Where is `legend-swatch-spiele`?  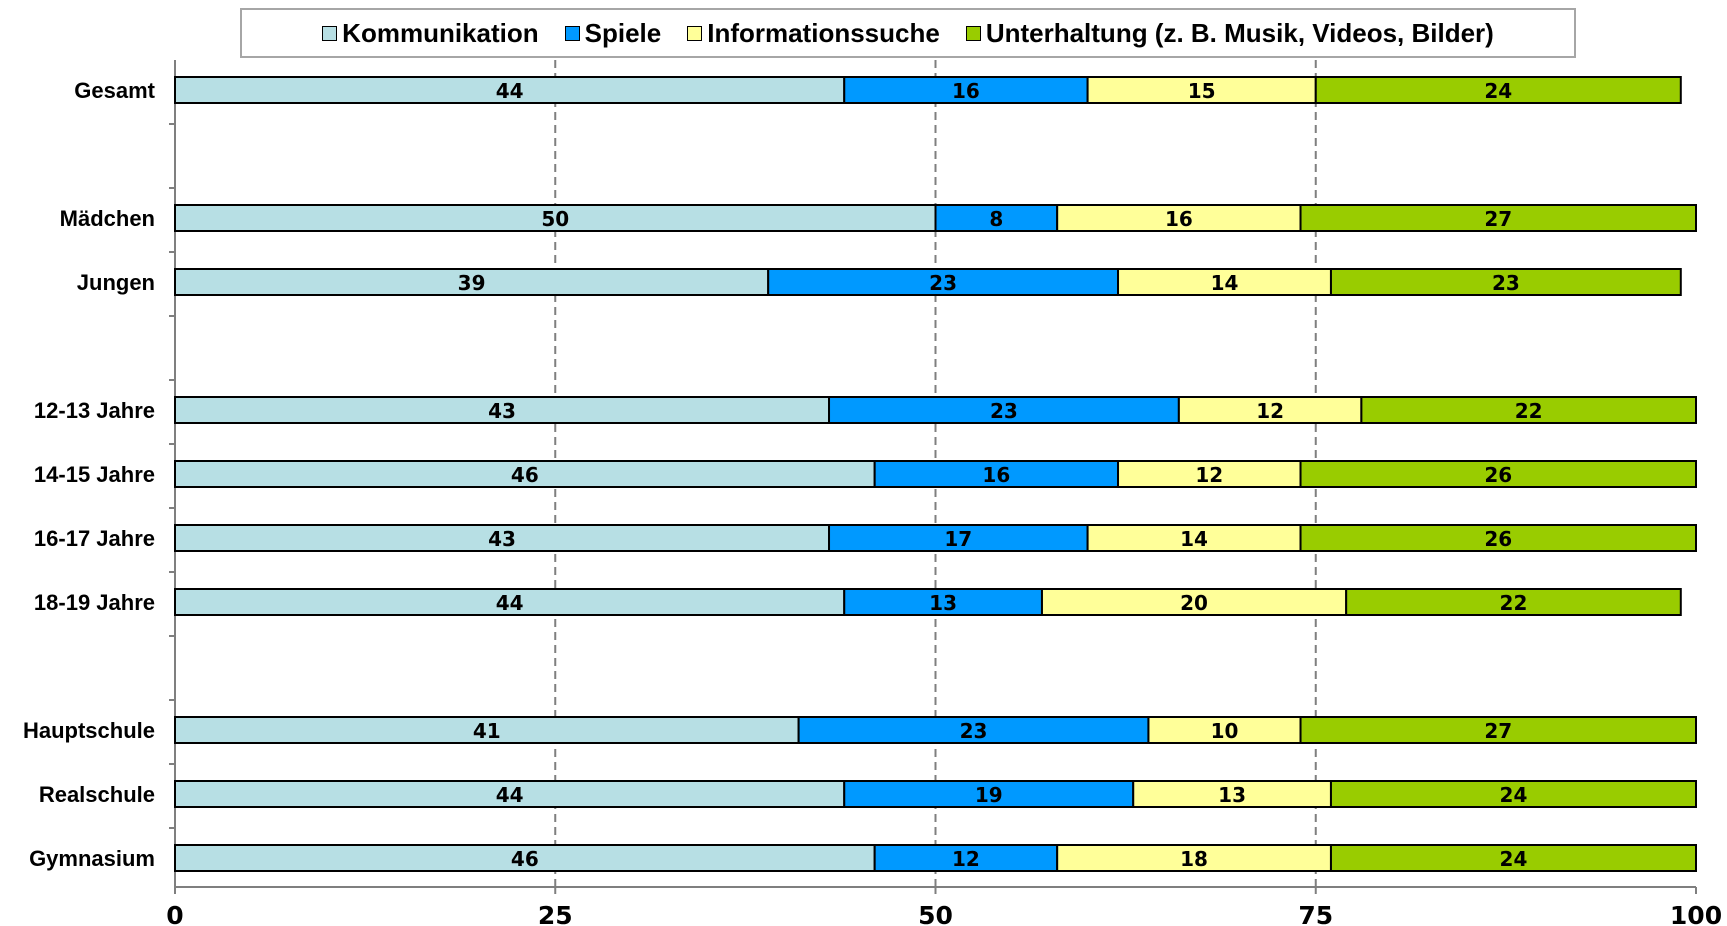 legend-swatch-spiele is located at coordinates (572, 33).